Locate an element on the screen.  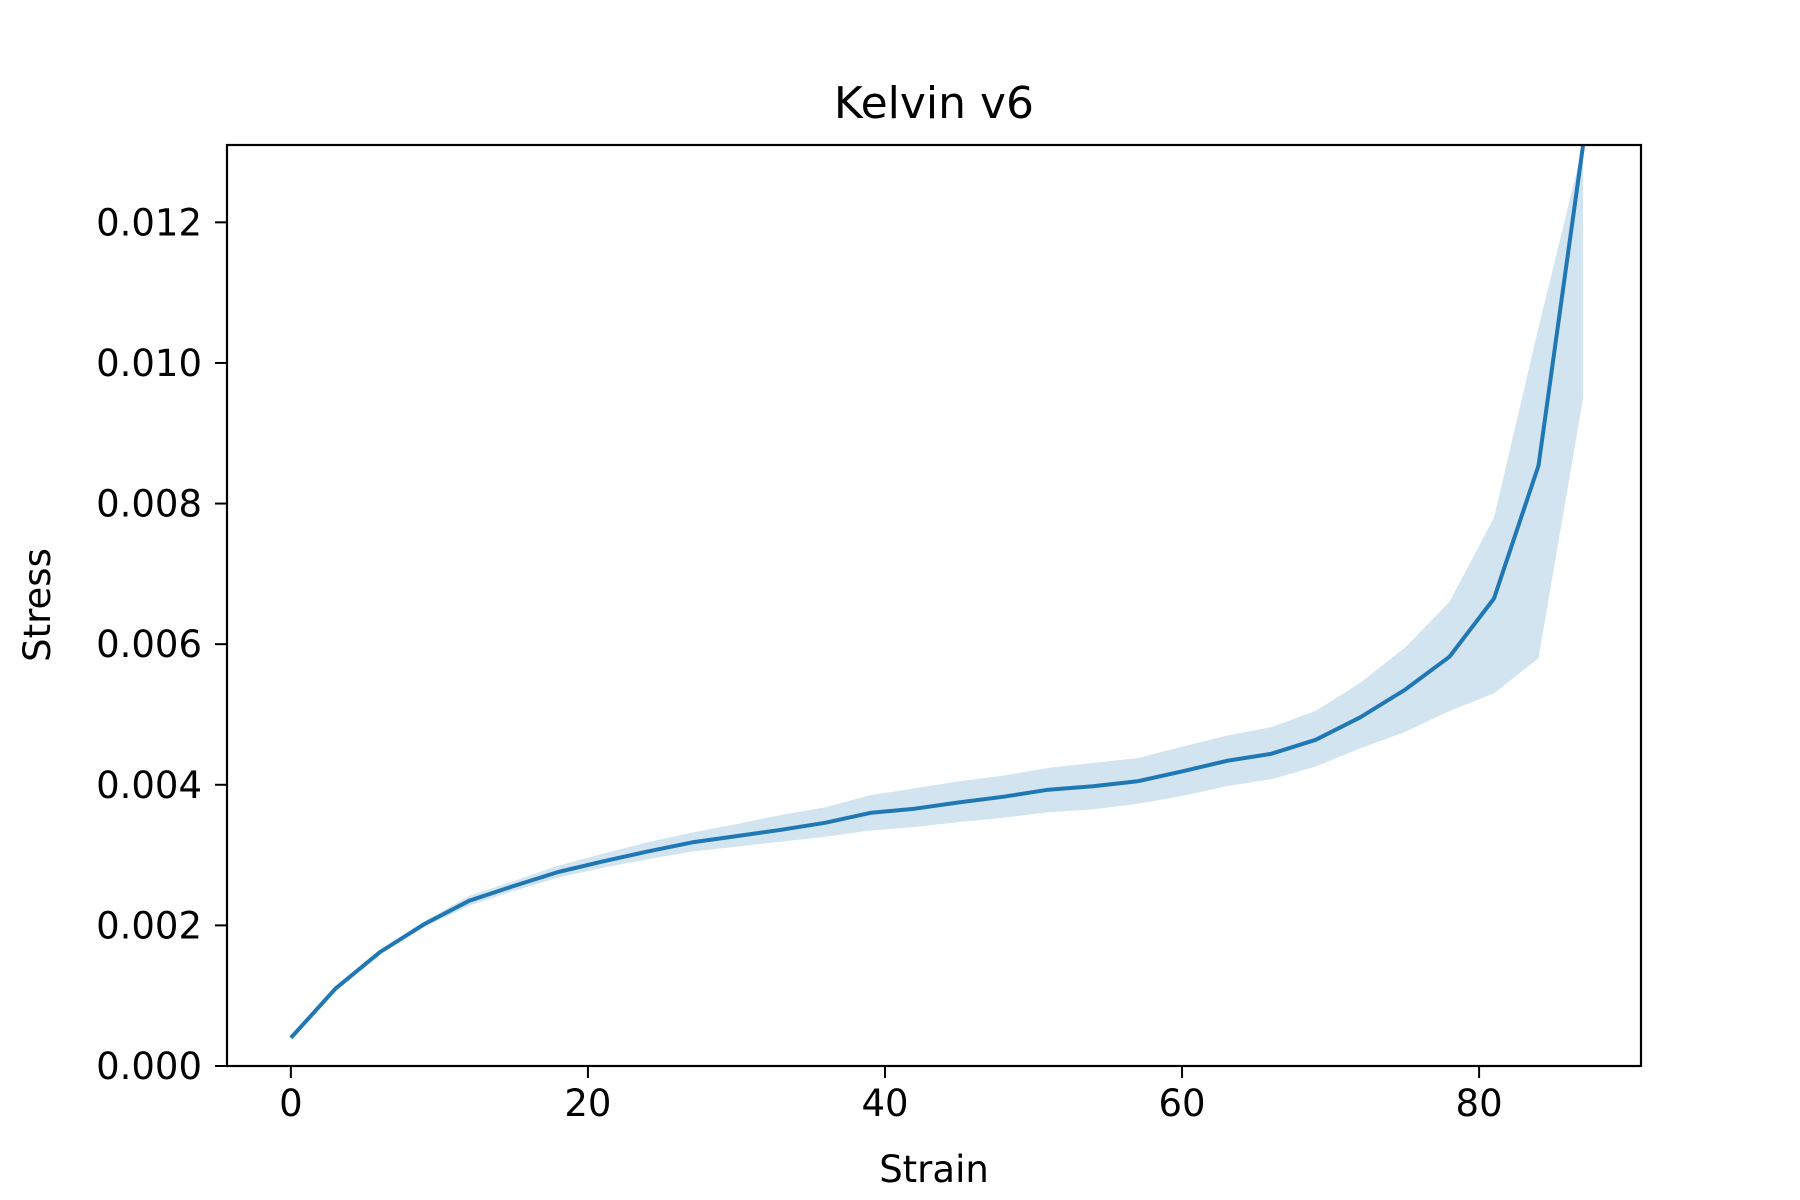
y-tick-label: 0.002 is located at coordinates (149, 925).